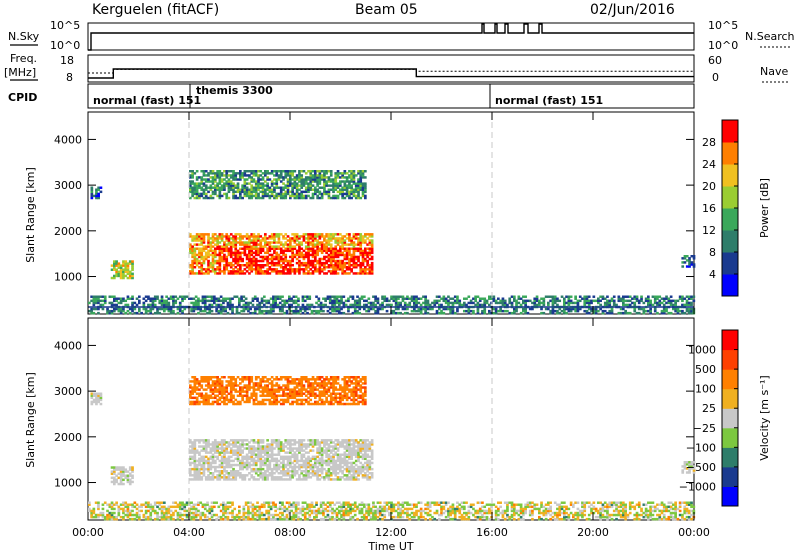 This screenshot has width=800, height=558. What do you see at coordinates (391, 73) in the screenshot?
I see `freq-series` at bounding box center [391, 73].